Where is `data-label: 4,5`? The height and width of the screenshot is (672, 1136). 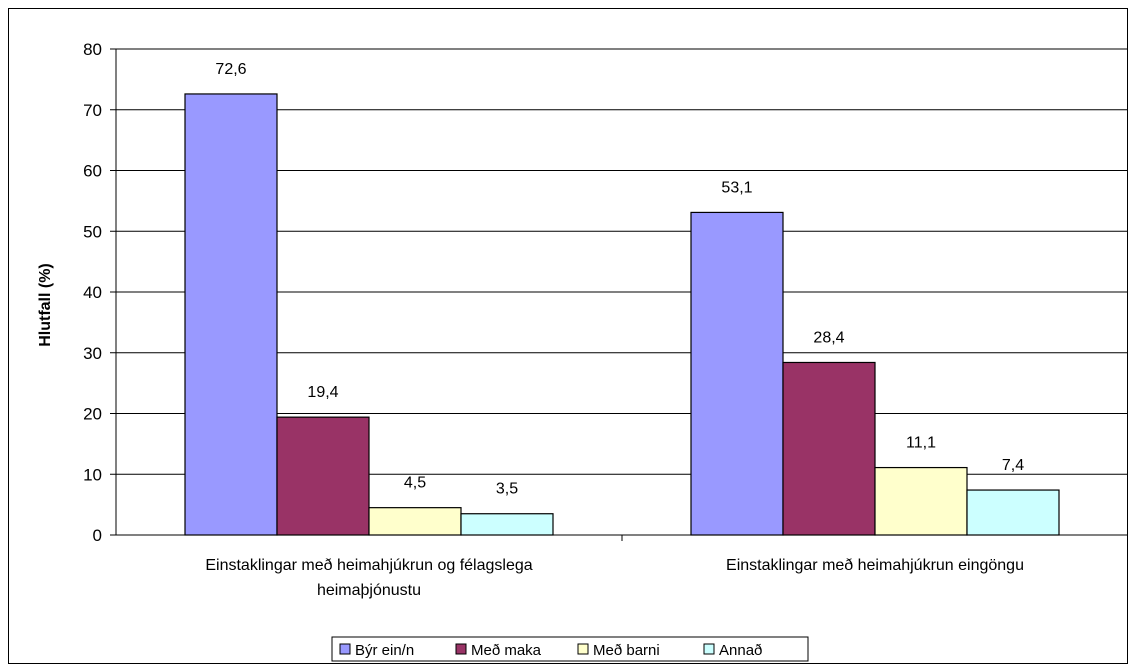 data-label: 4,5 is located at coordinates (415, 483).